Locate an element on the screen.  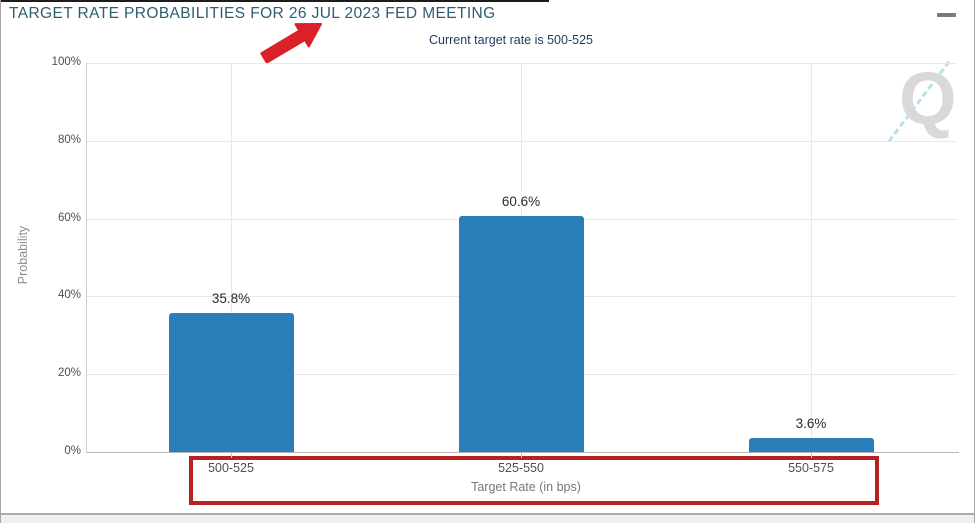
y-axis-tick-label: 40% is located at coordinates (69, 295).